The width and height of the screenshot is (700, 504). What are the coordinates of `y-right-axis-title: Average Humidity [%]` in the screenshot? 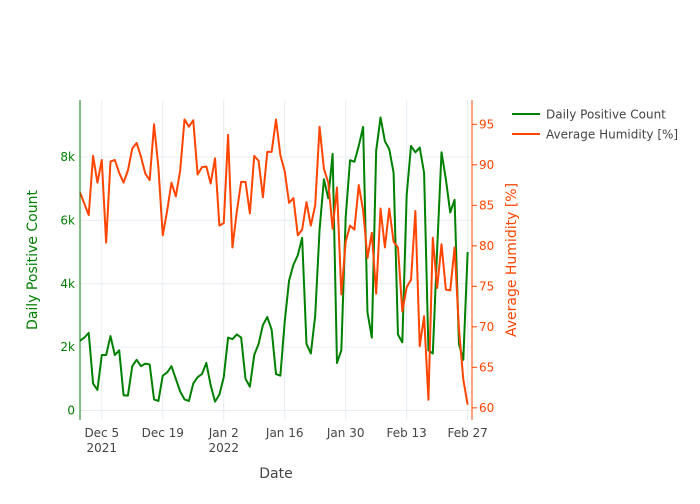 It's located at (512, 260).